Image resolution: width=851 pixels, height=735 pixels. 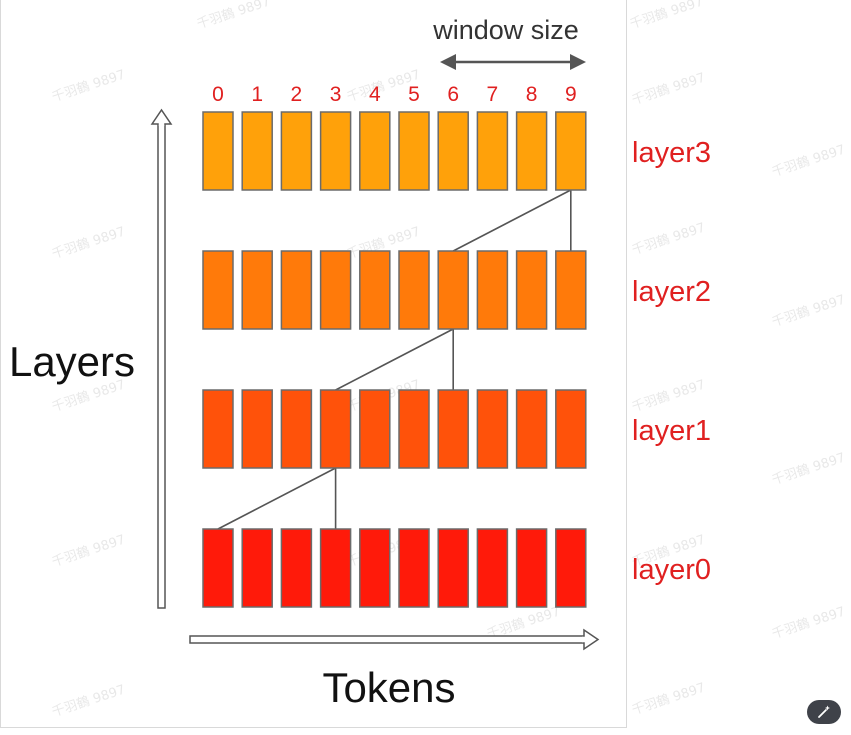 I want to click on token-index-0: 0, so click(x=218, y=94).